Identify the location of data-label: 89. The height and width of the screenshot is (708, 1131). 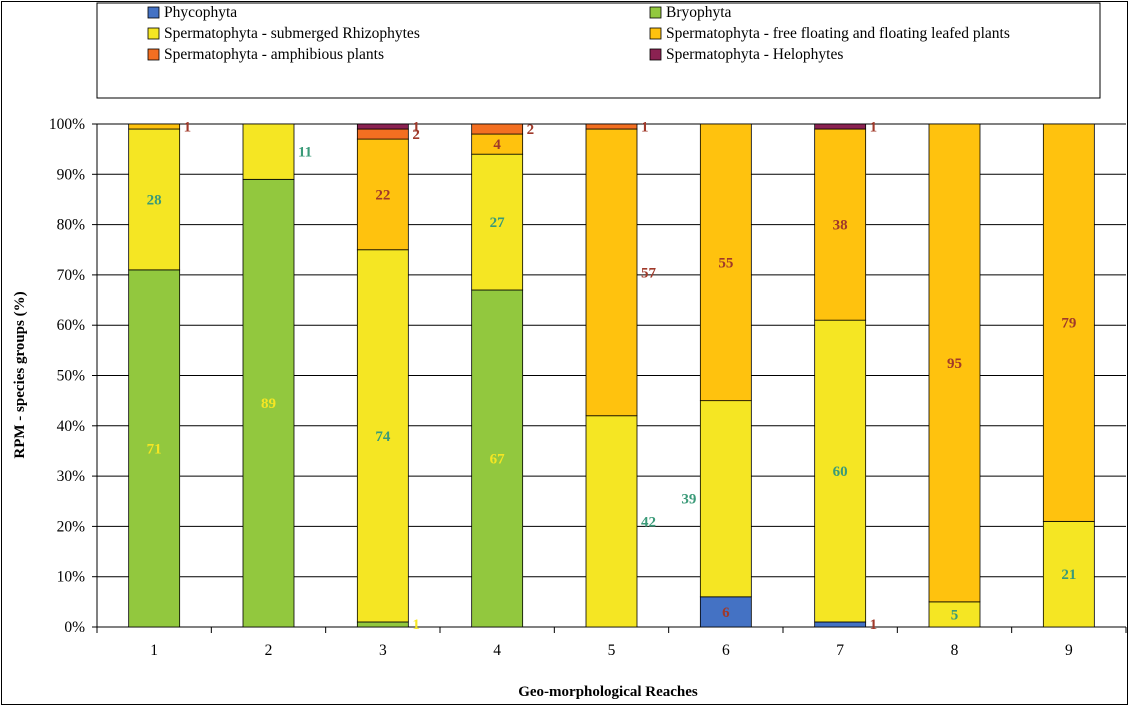
(268, 404).